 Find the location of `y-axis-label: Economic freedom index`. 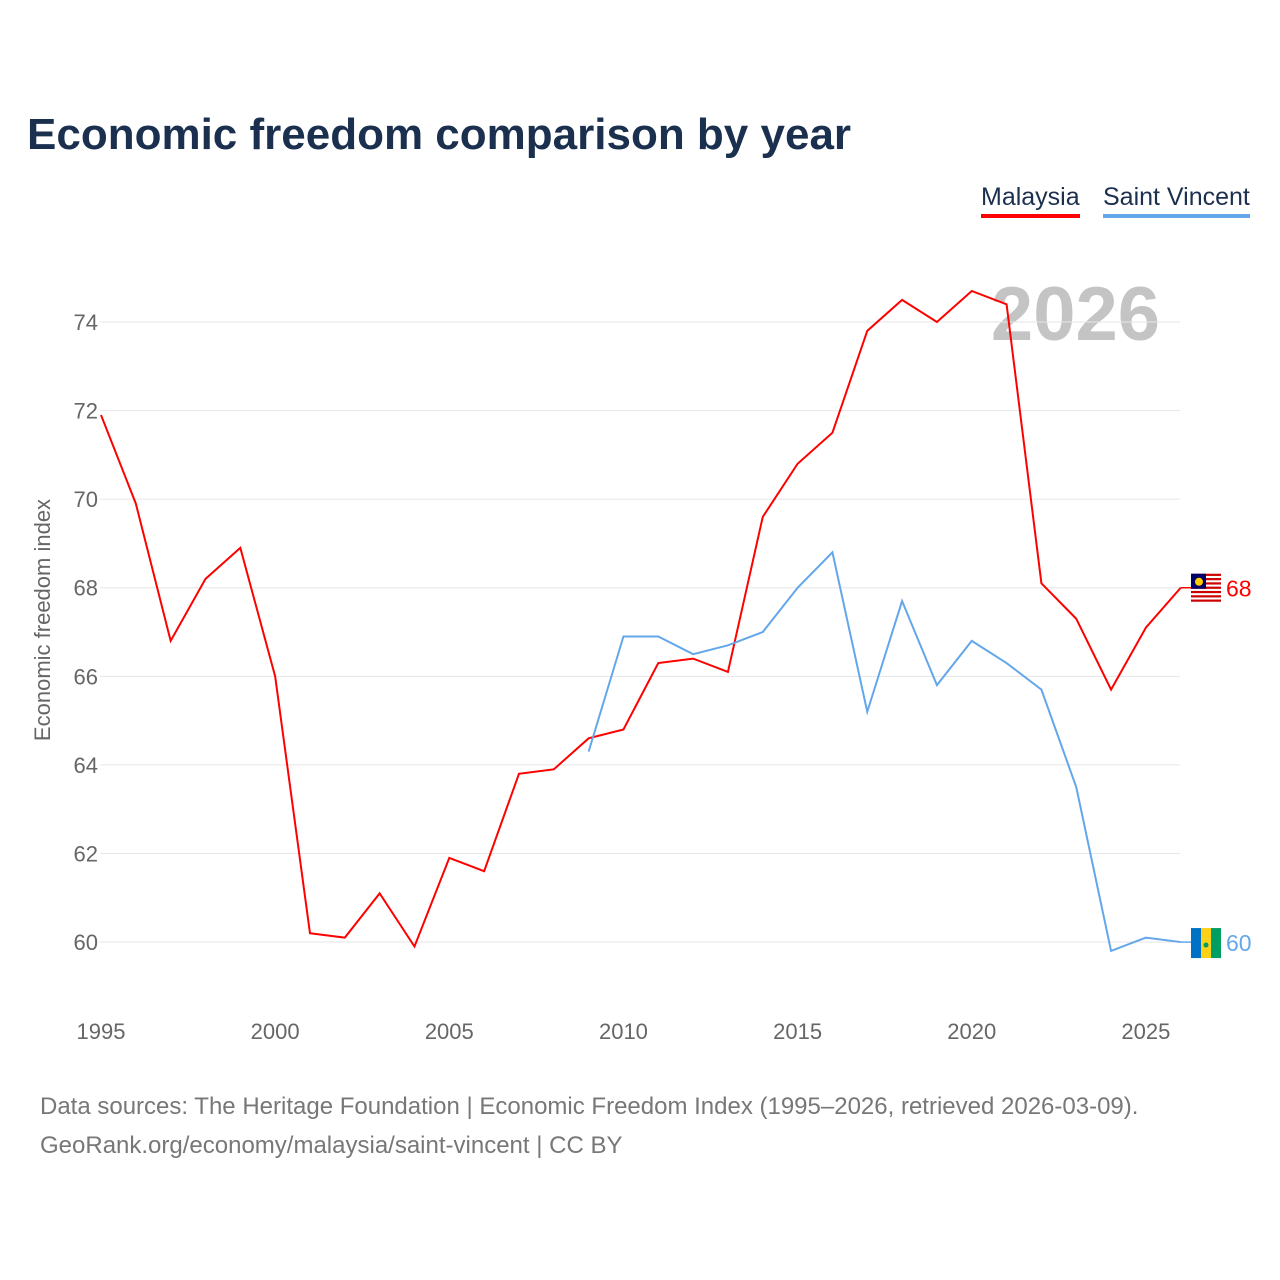

y-axis-label: Economic freedom index is located at coordinates (42, 620).